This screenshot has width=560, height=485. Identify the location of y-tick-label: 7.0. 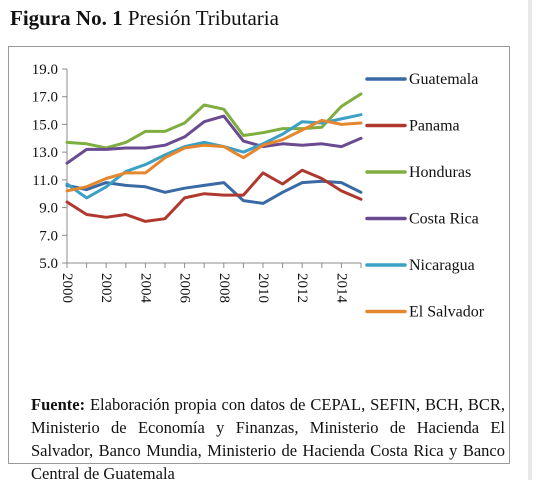
(48, 236).